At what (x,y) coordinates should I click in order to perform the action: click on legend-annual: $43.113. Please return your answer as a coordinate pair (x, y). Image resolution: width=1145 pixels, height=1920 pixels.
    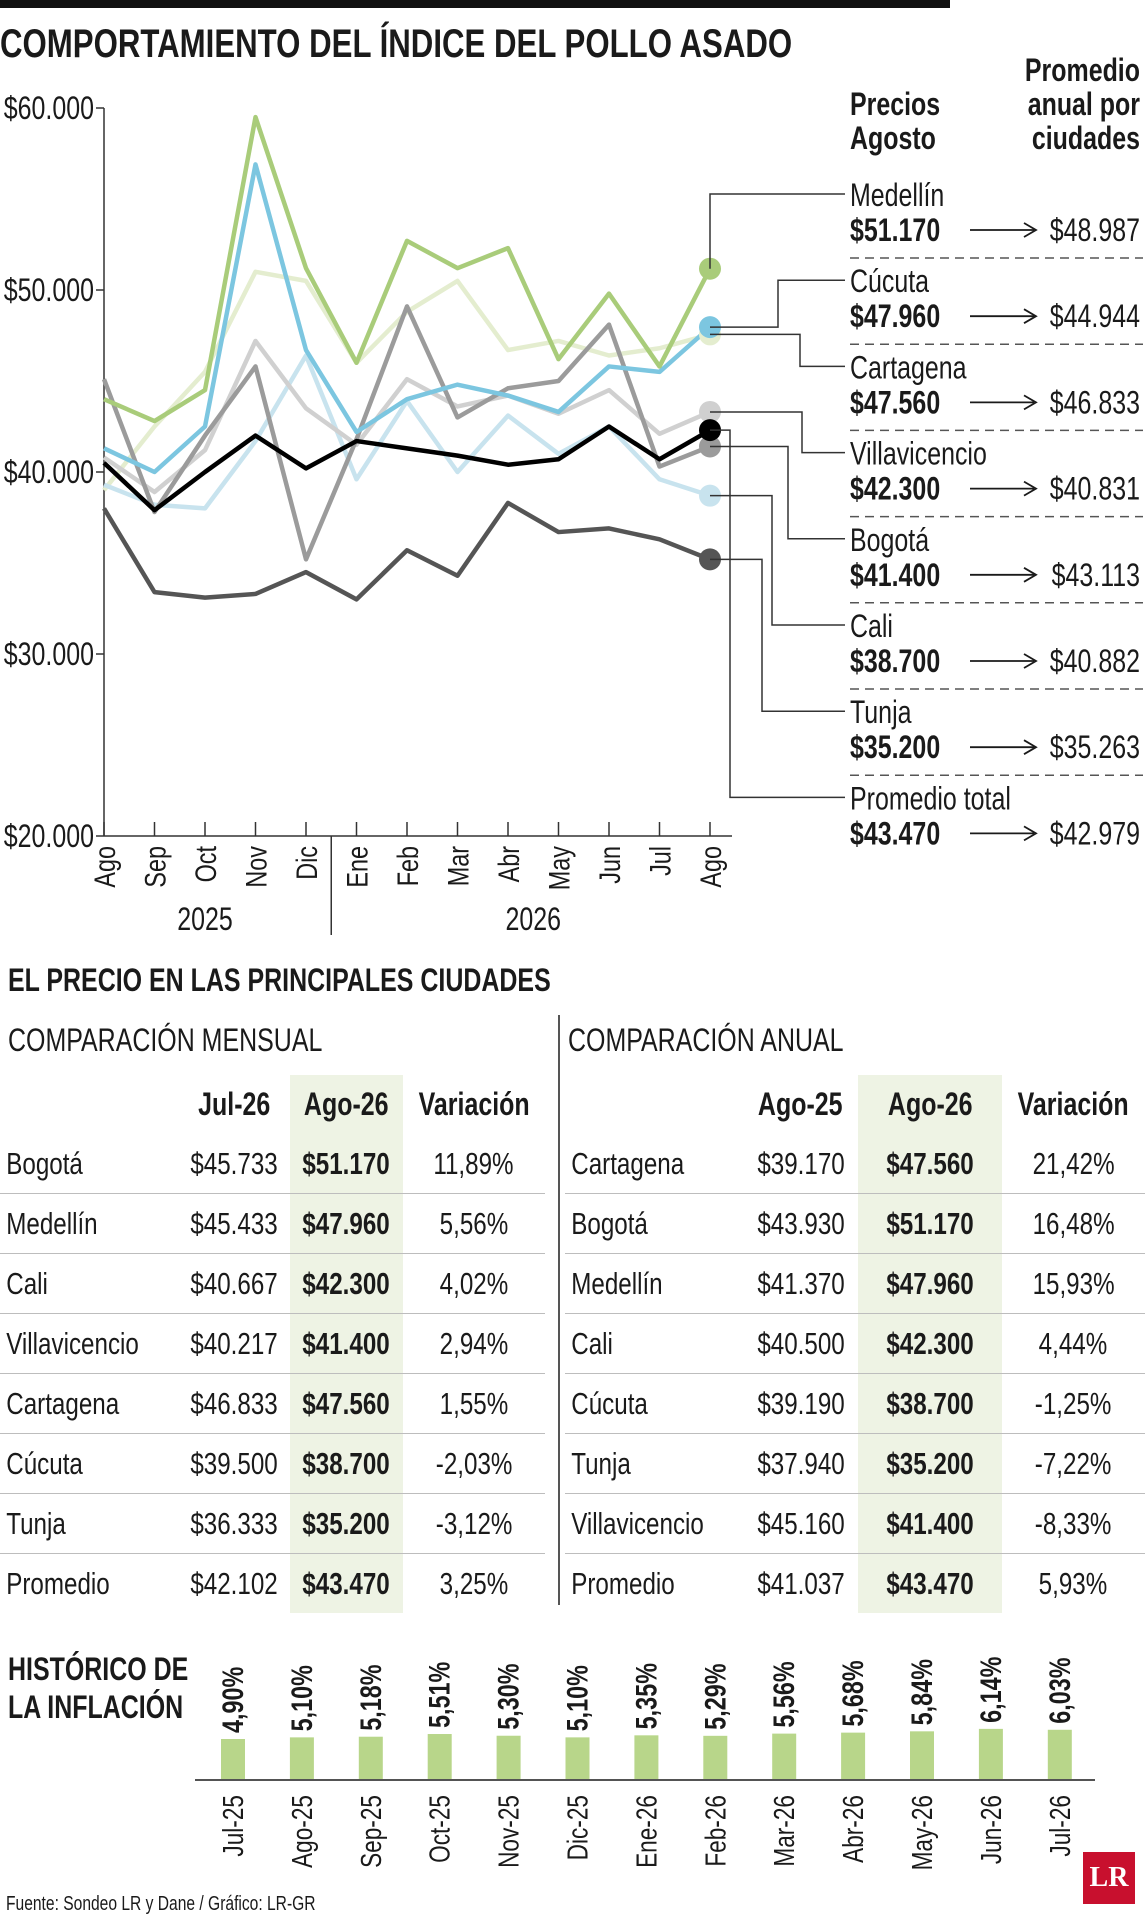
    Looking at the image, I should click on (1096, 576).